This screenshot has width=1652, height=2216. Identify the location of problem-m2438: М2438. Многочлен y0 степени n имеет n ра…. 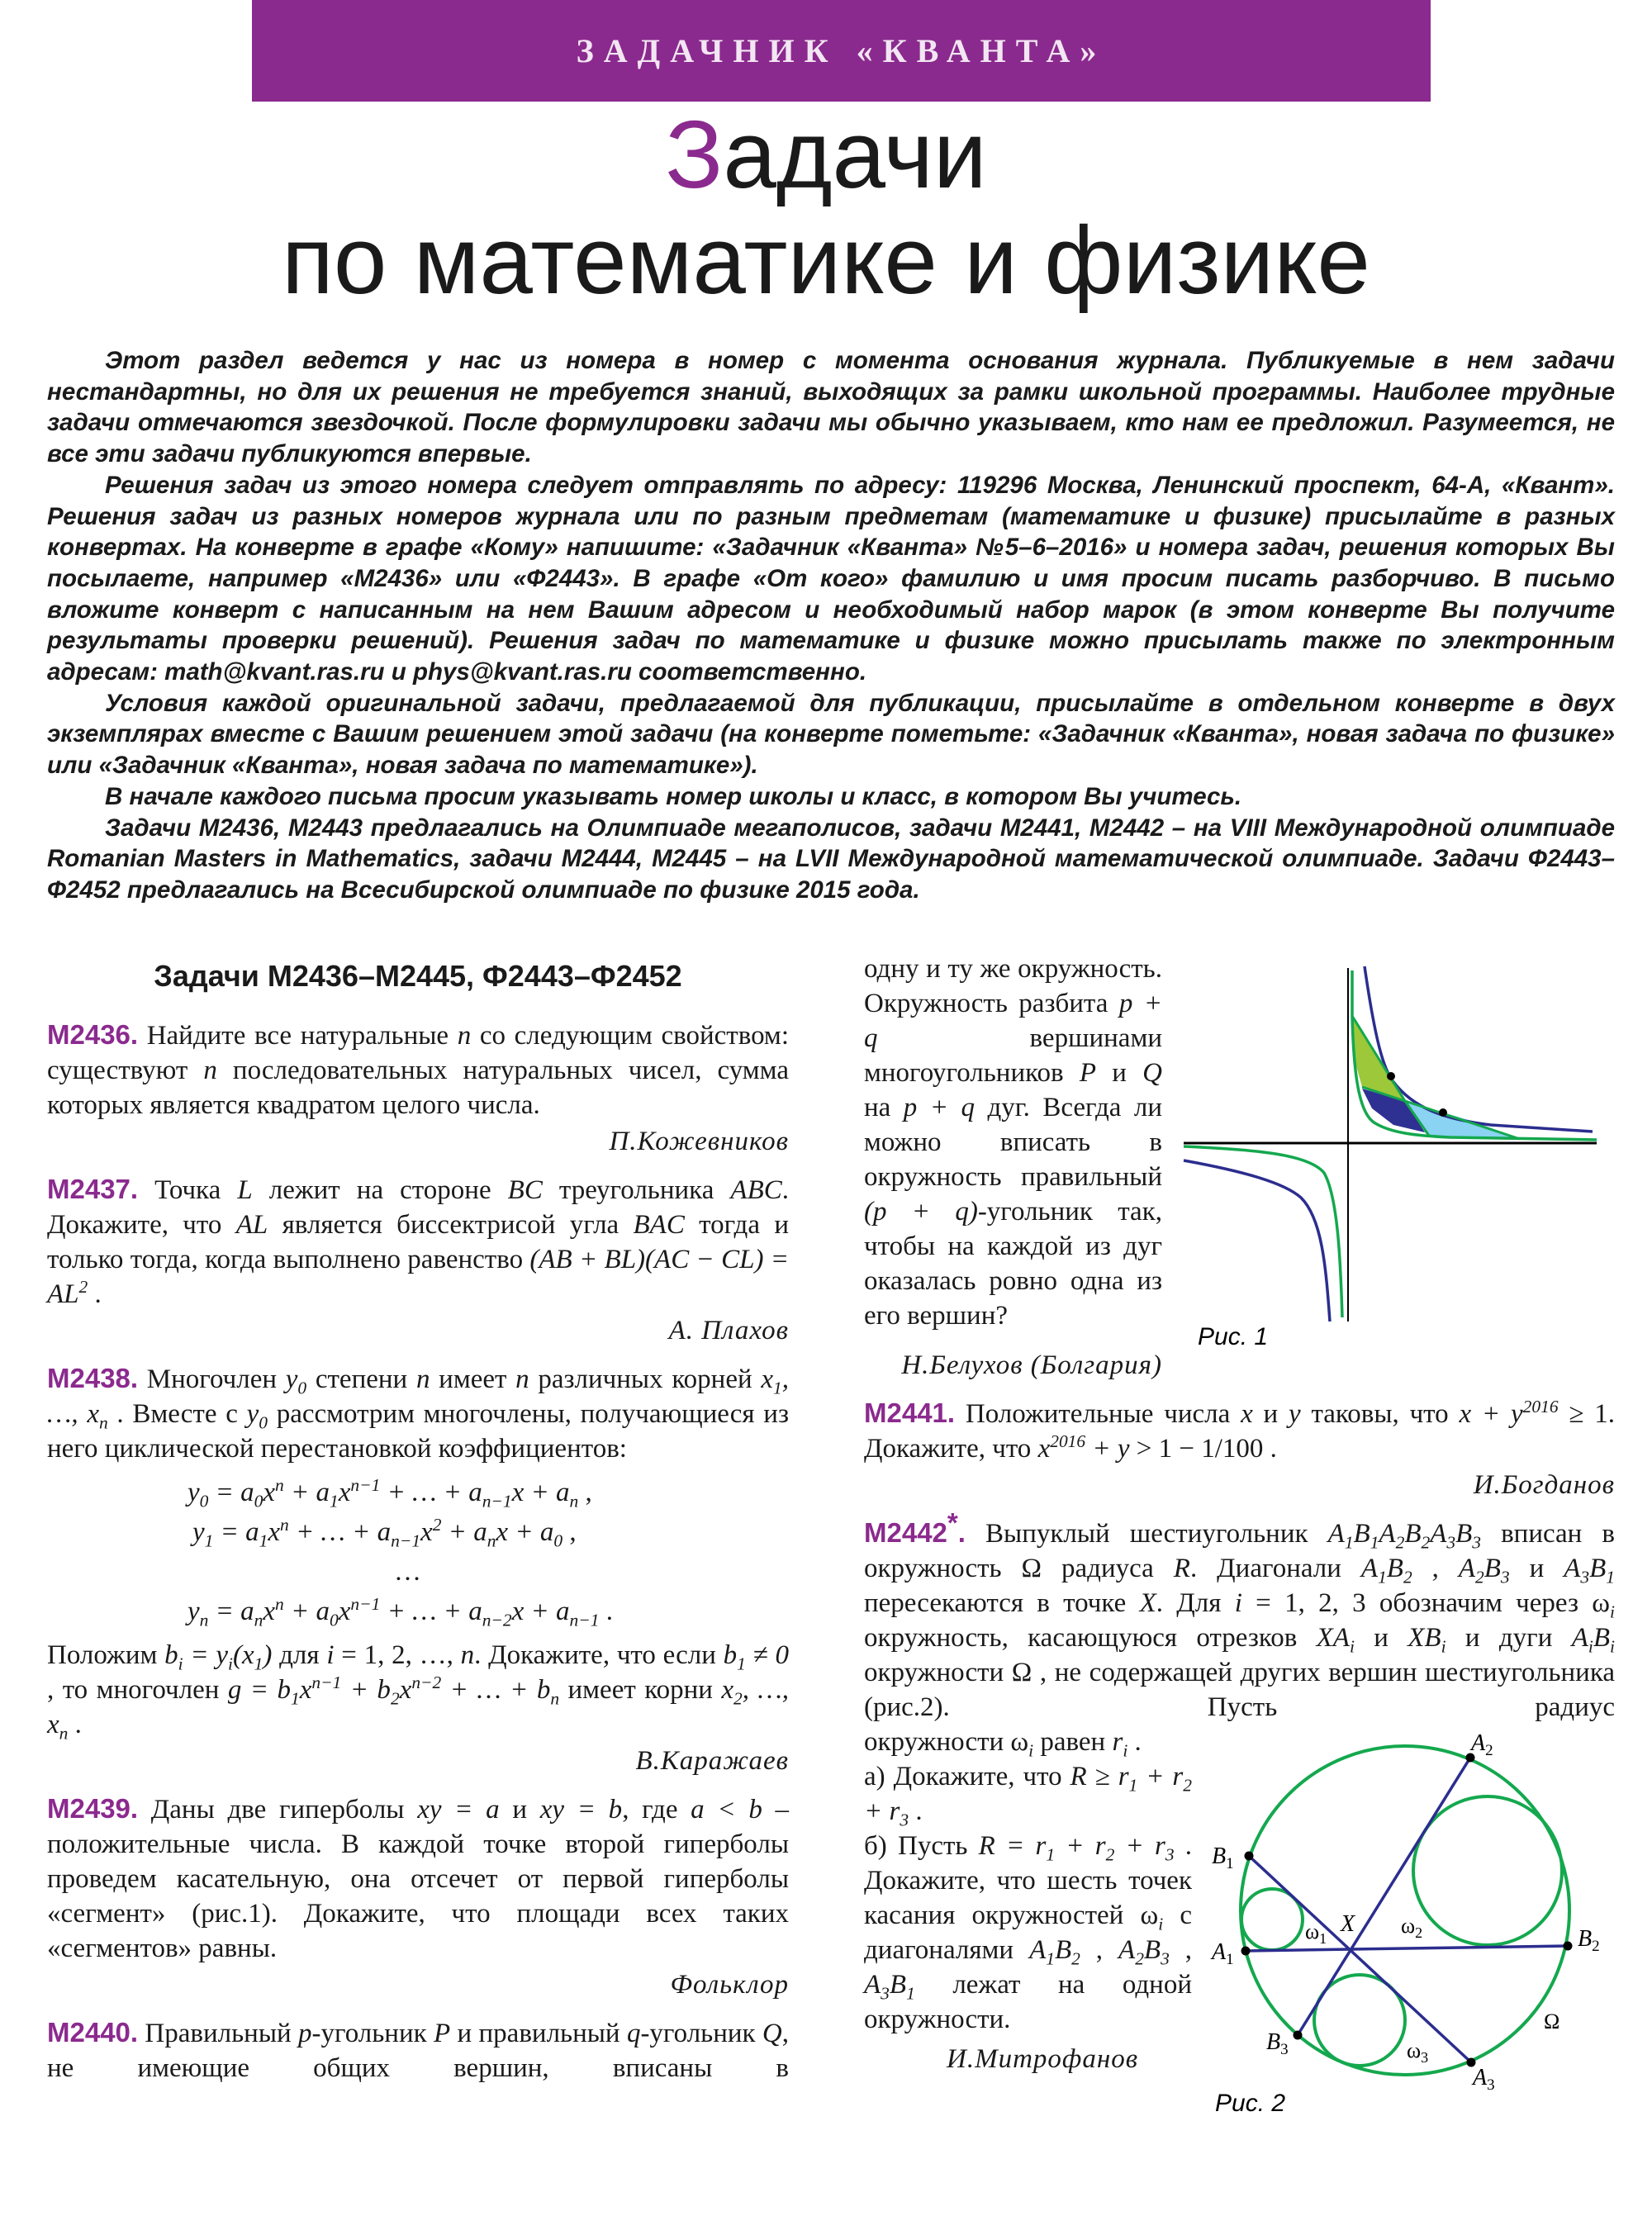
(418, 1413).